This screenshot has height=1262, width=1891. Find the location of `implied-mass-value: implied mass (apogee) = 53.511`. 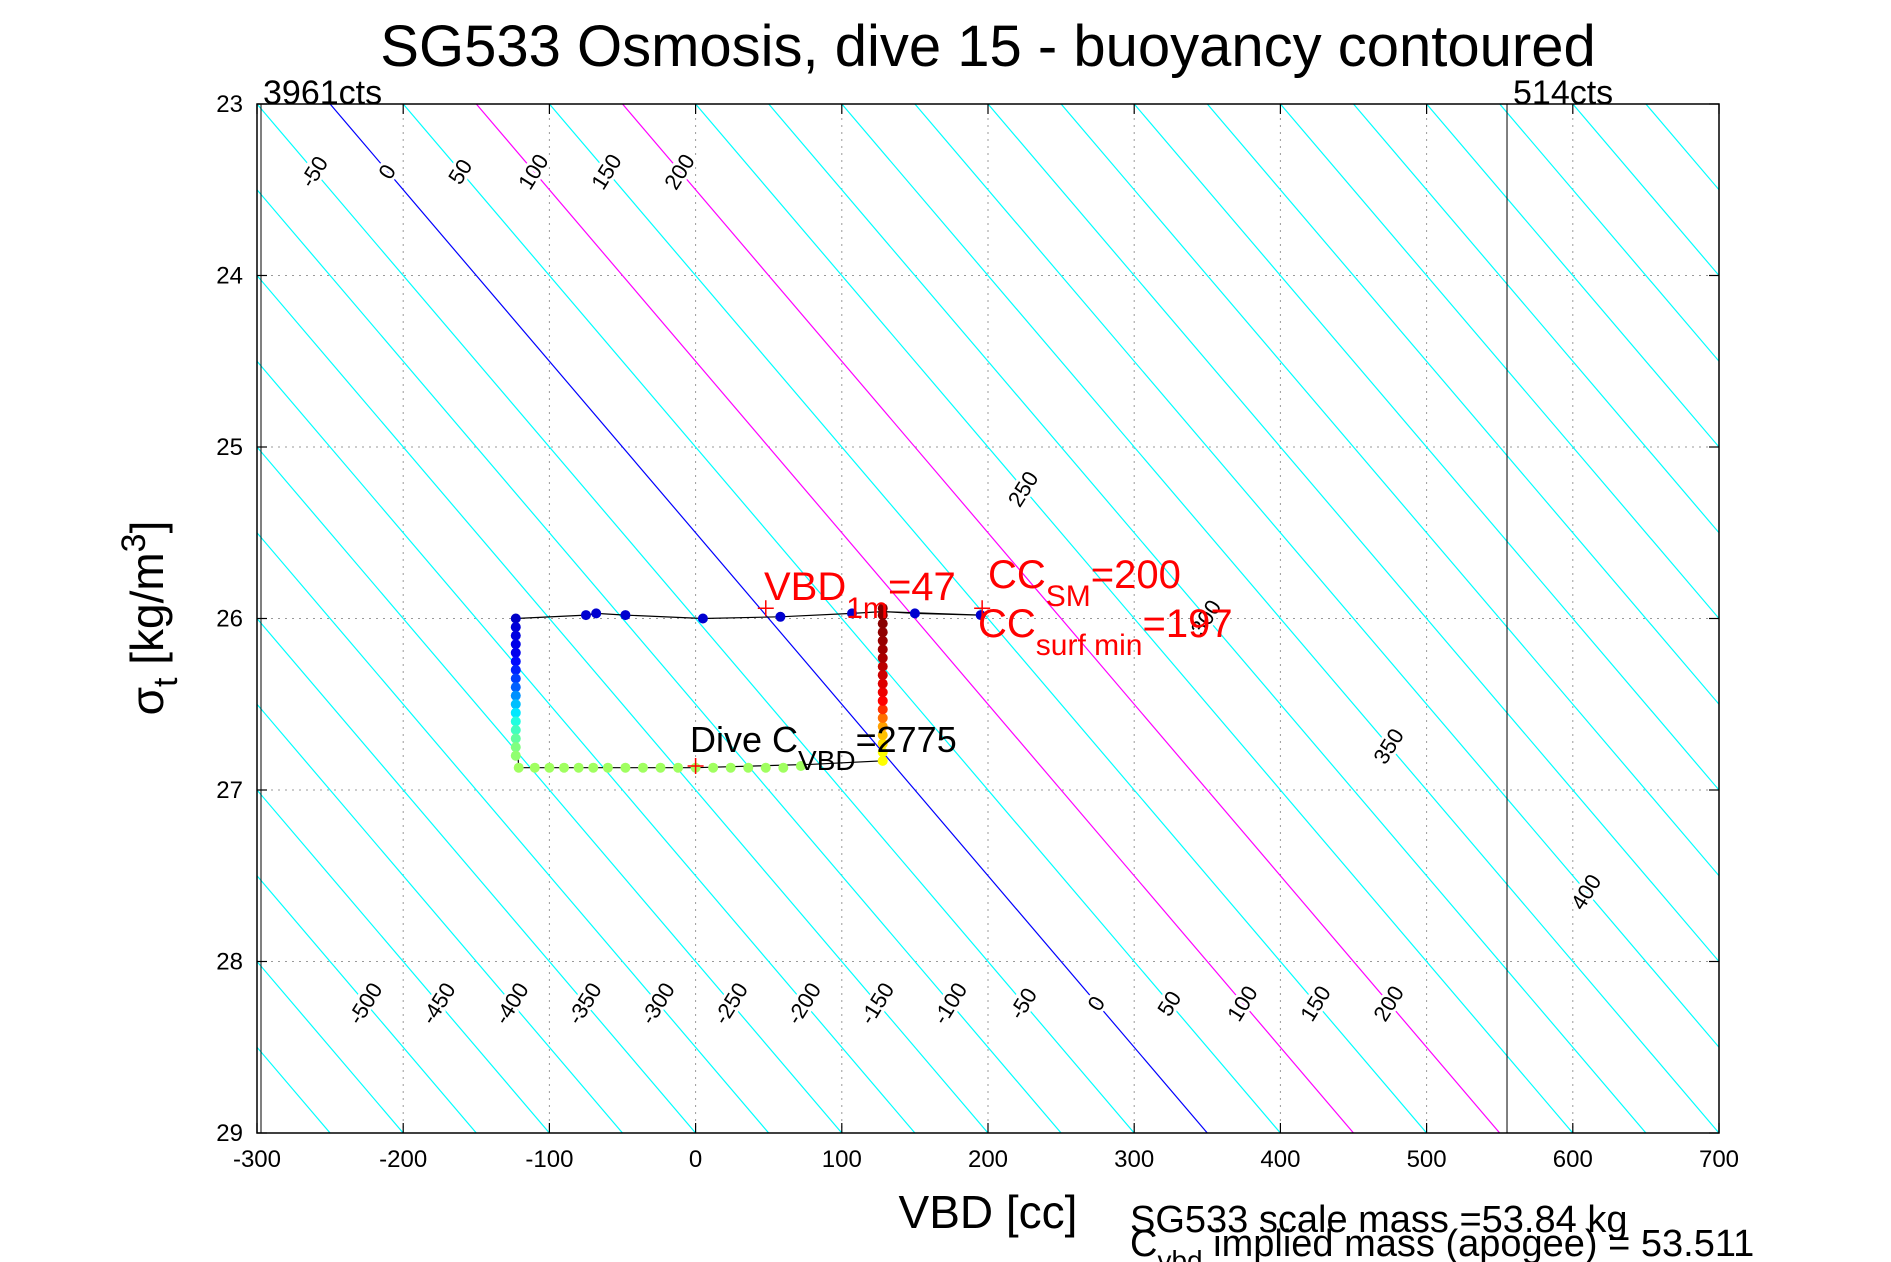

implied-mass-value: implied mass (apogee) = 53.511 is located at coordinates (1479, 1242).